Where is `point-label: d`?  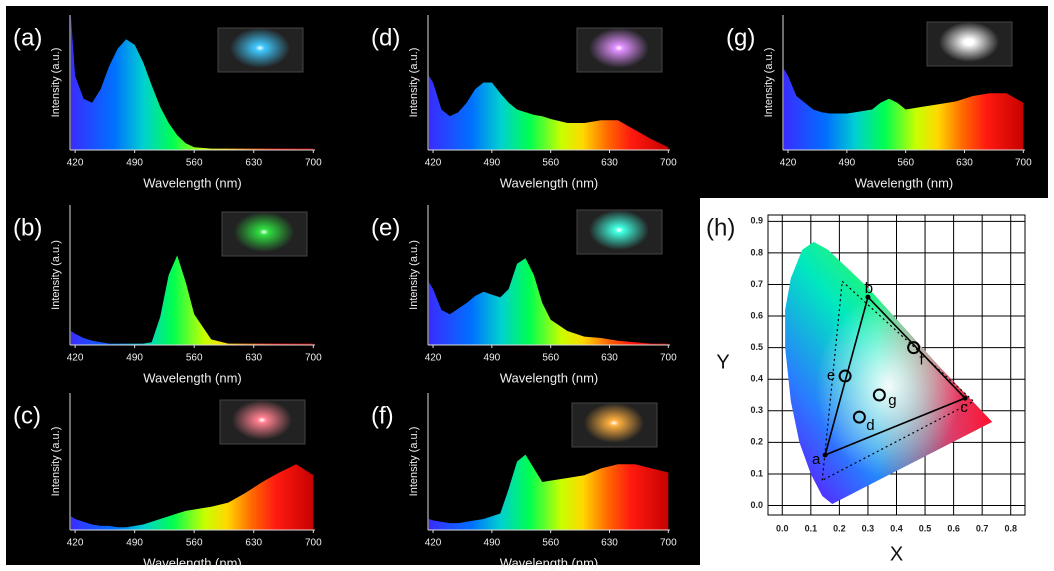
point-label: d is located at coordinates (870, 425).